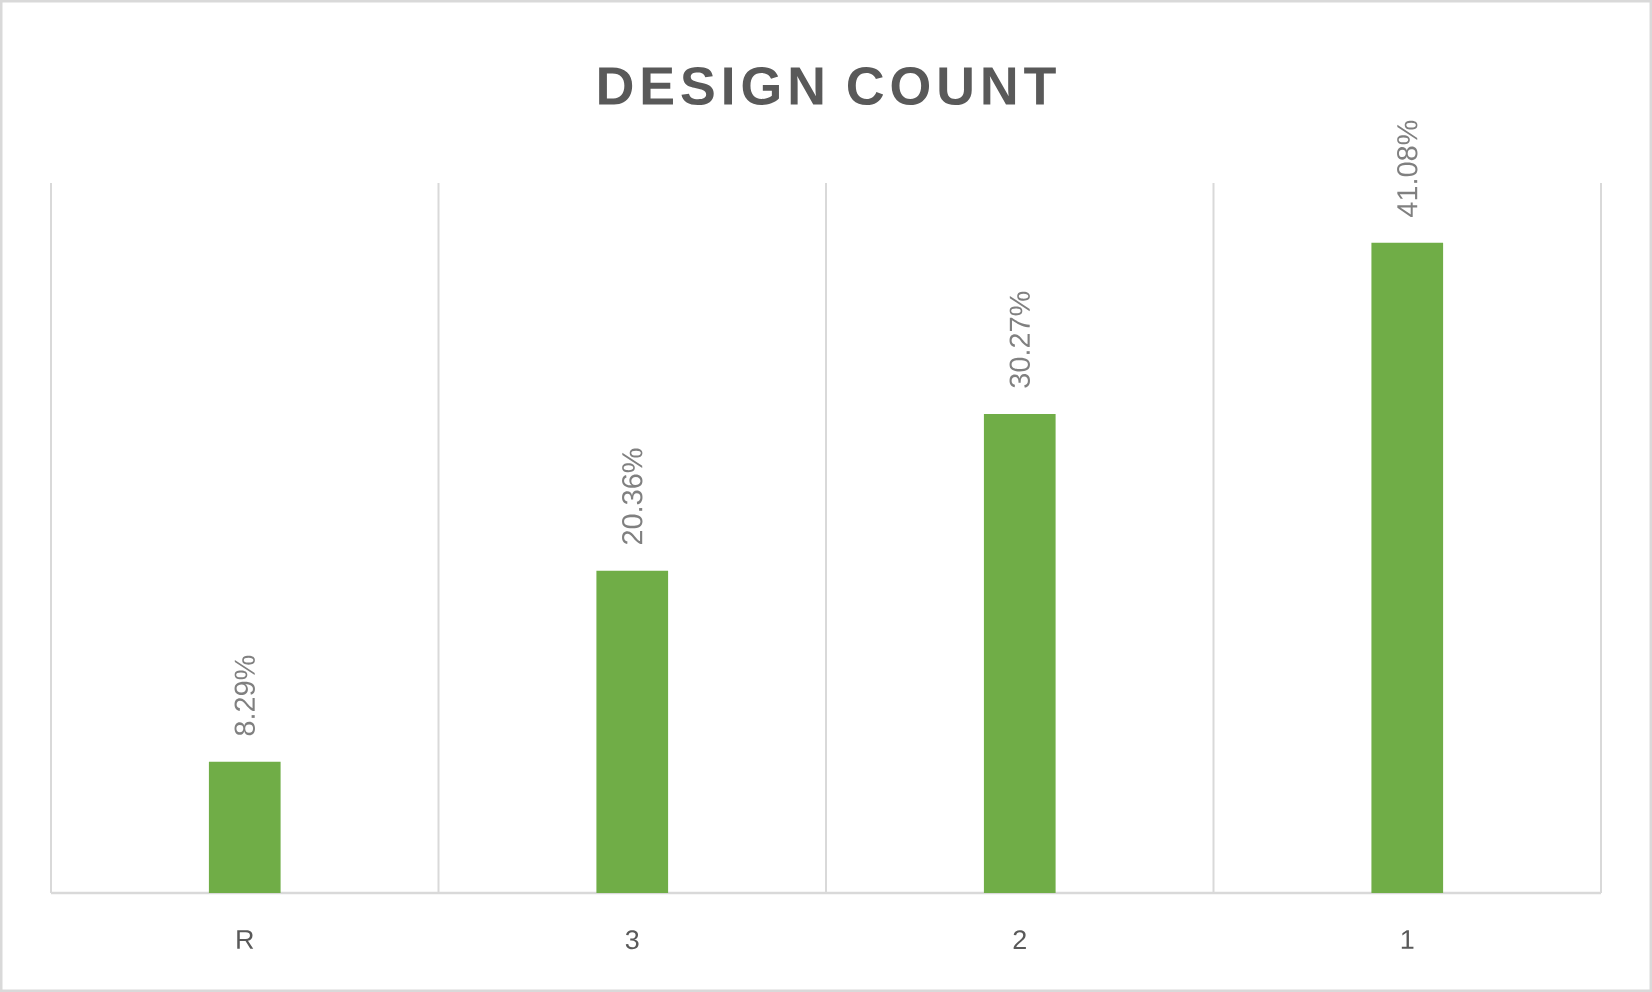 The width and height of the screenshot is (1652, 992). What do you see at coordinates (1407, 168) in the screenshot?
I see `data-label: 41.08%` at bounding box center [1407, 168].